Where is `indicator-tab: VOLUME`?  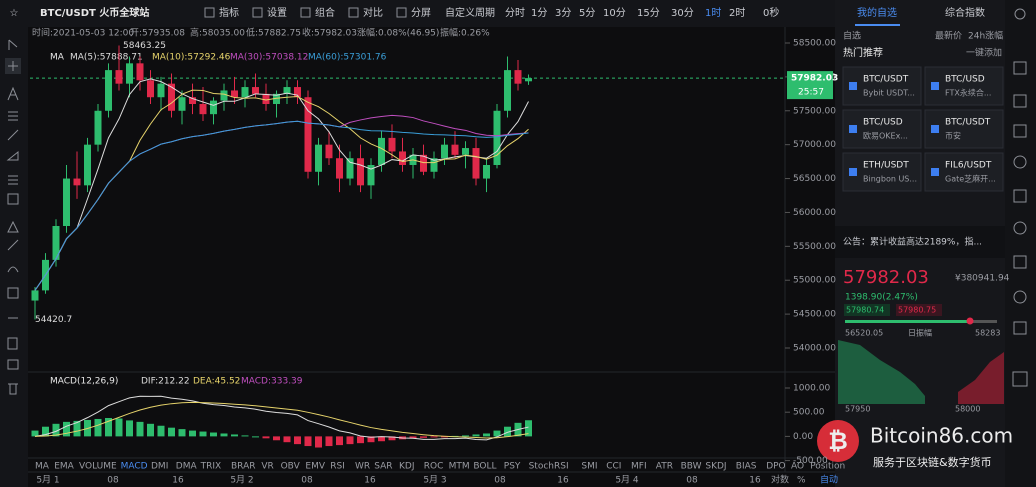 indicator-tab: VOLUME is located at coordinates (98, 467).